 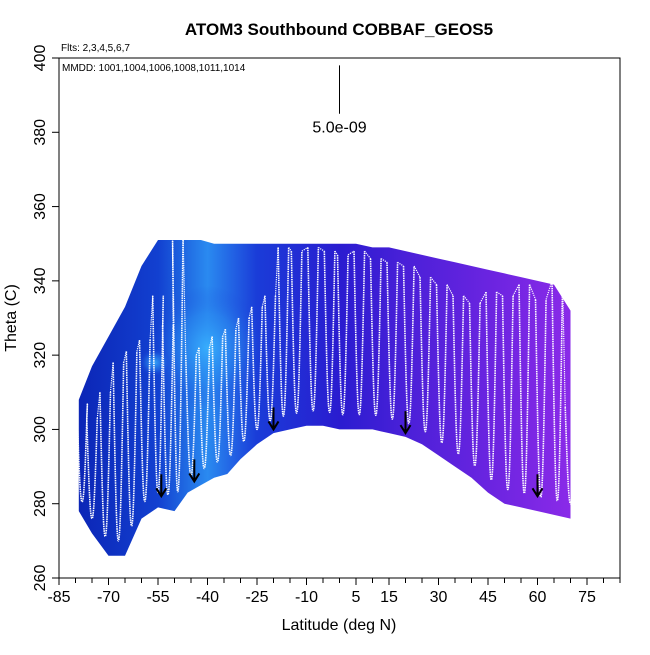 I want to click on x-tick-label: -70, so click(x=108, y=597).